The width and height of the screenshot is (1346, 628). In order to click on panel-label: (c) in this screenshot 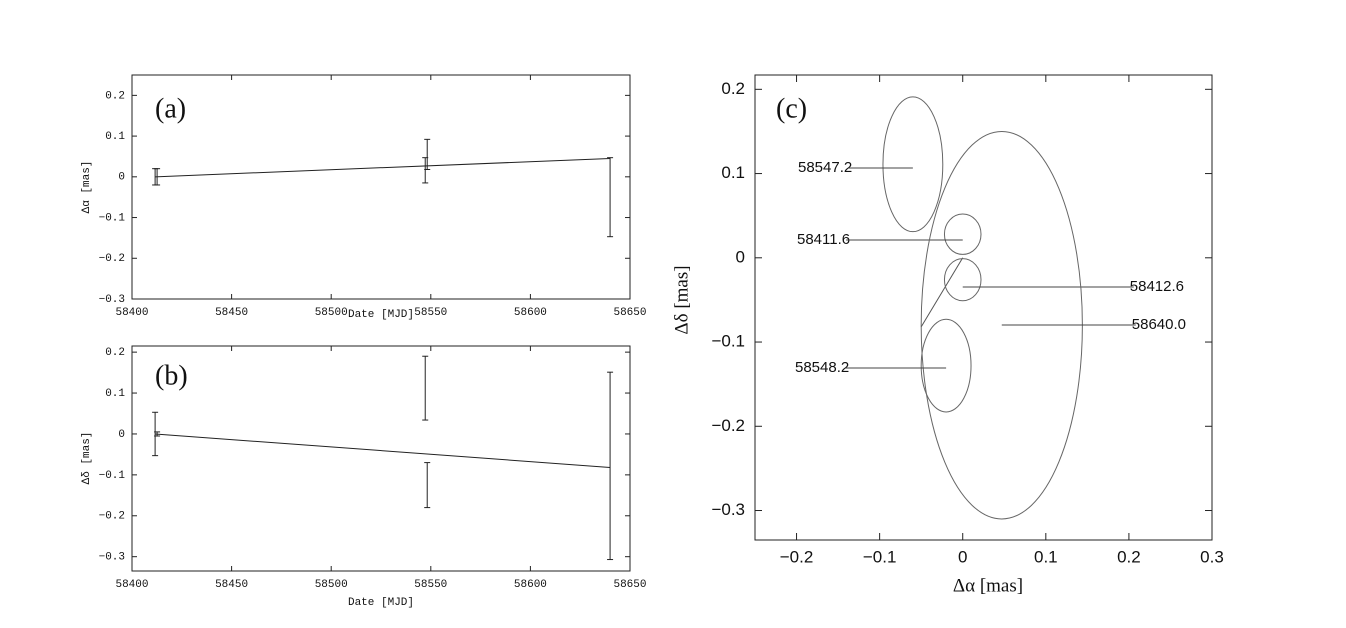, I will do `click(791, 108)`.